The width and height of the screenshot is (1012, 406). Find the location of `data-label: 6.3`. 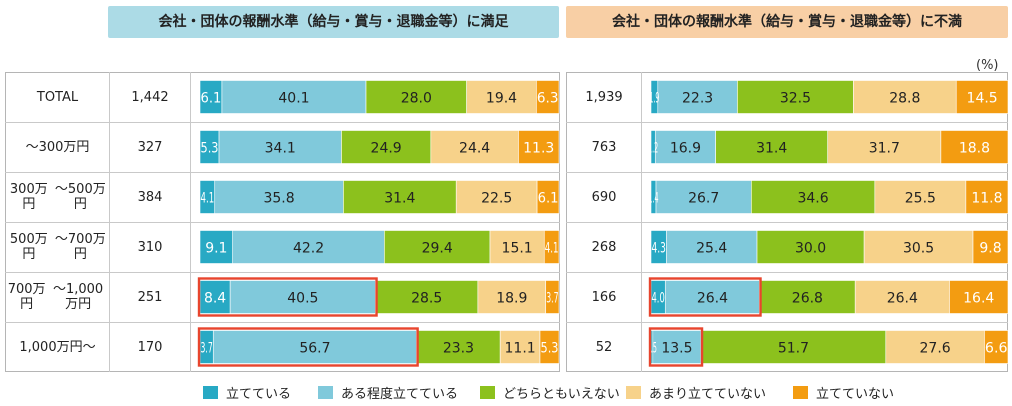

data-label: 6.3 is located at coordinates (548, 99).